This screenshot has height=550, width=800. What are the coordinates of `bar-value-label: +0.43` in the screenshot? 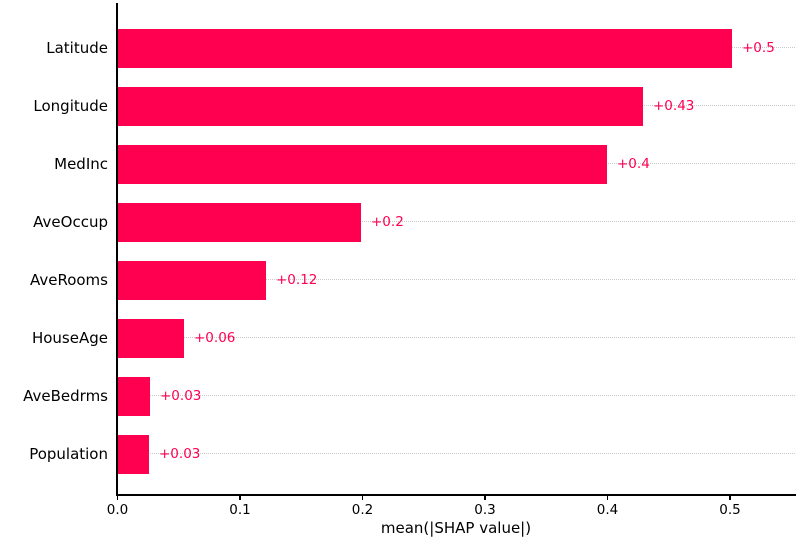 It's located at (674, 105).